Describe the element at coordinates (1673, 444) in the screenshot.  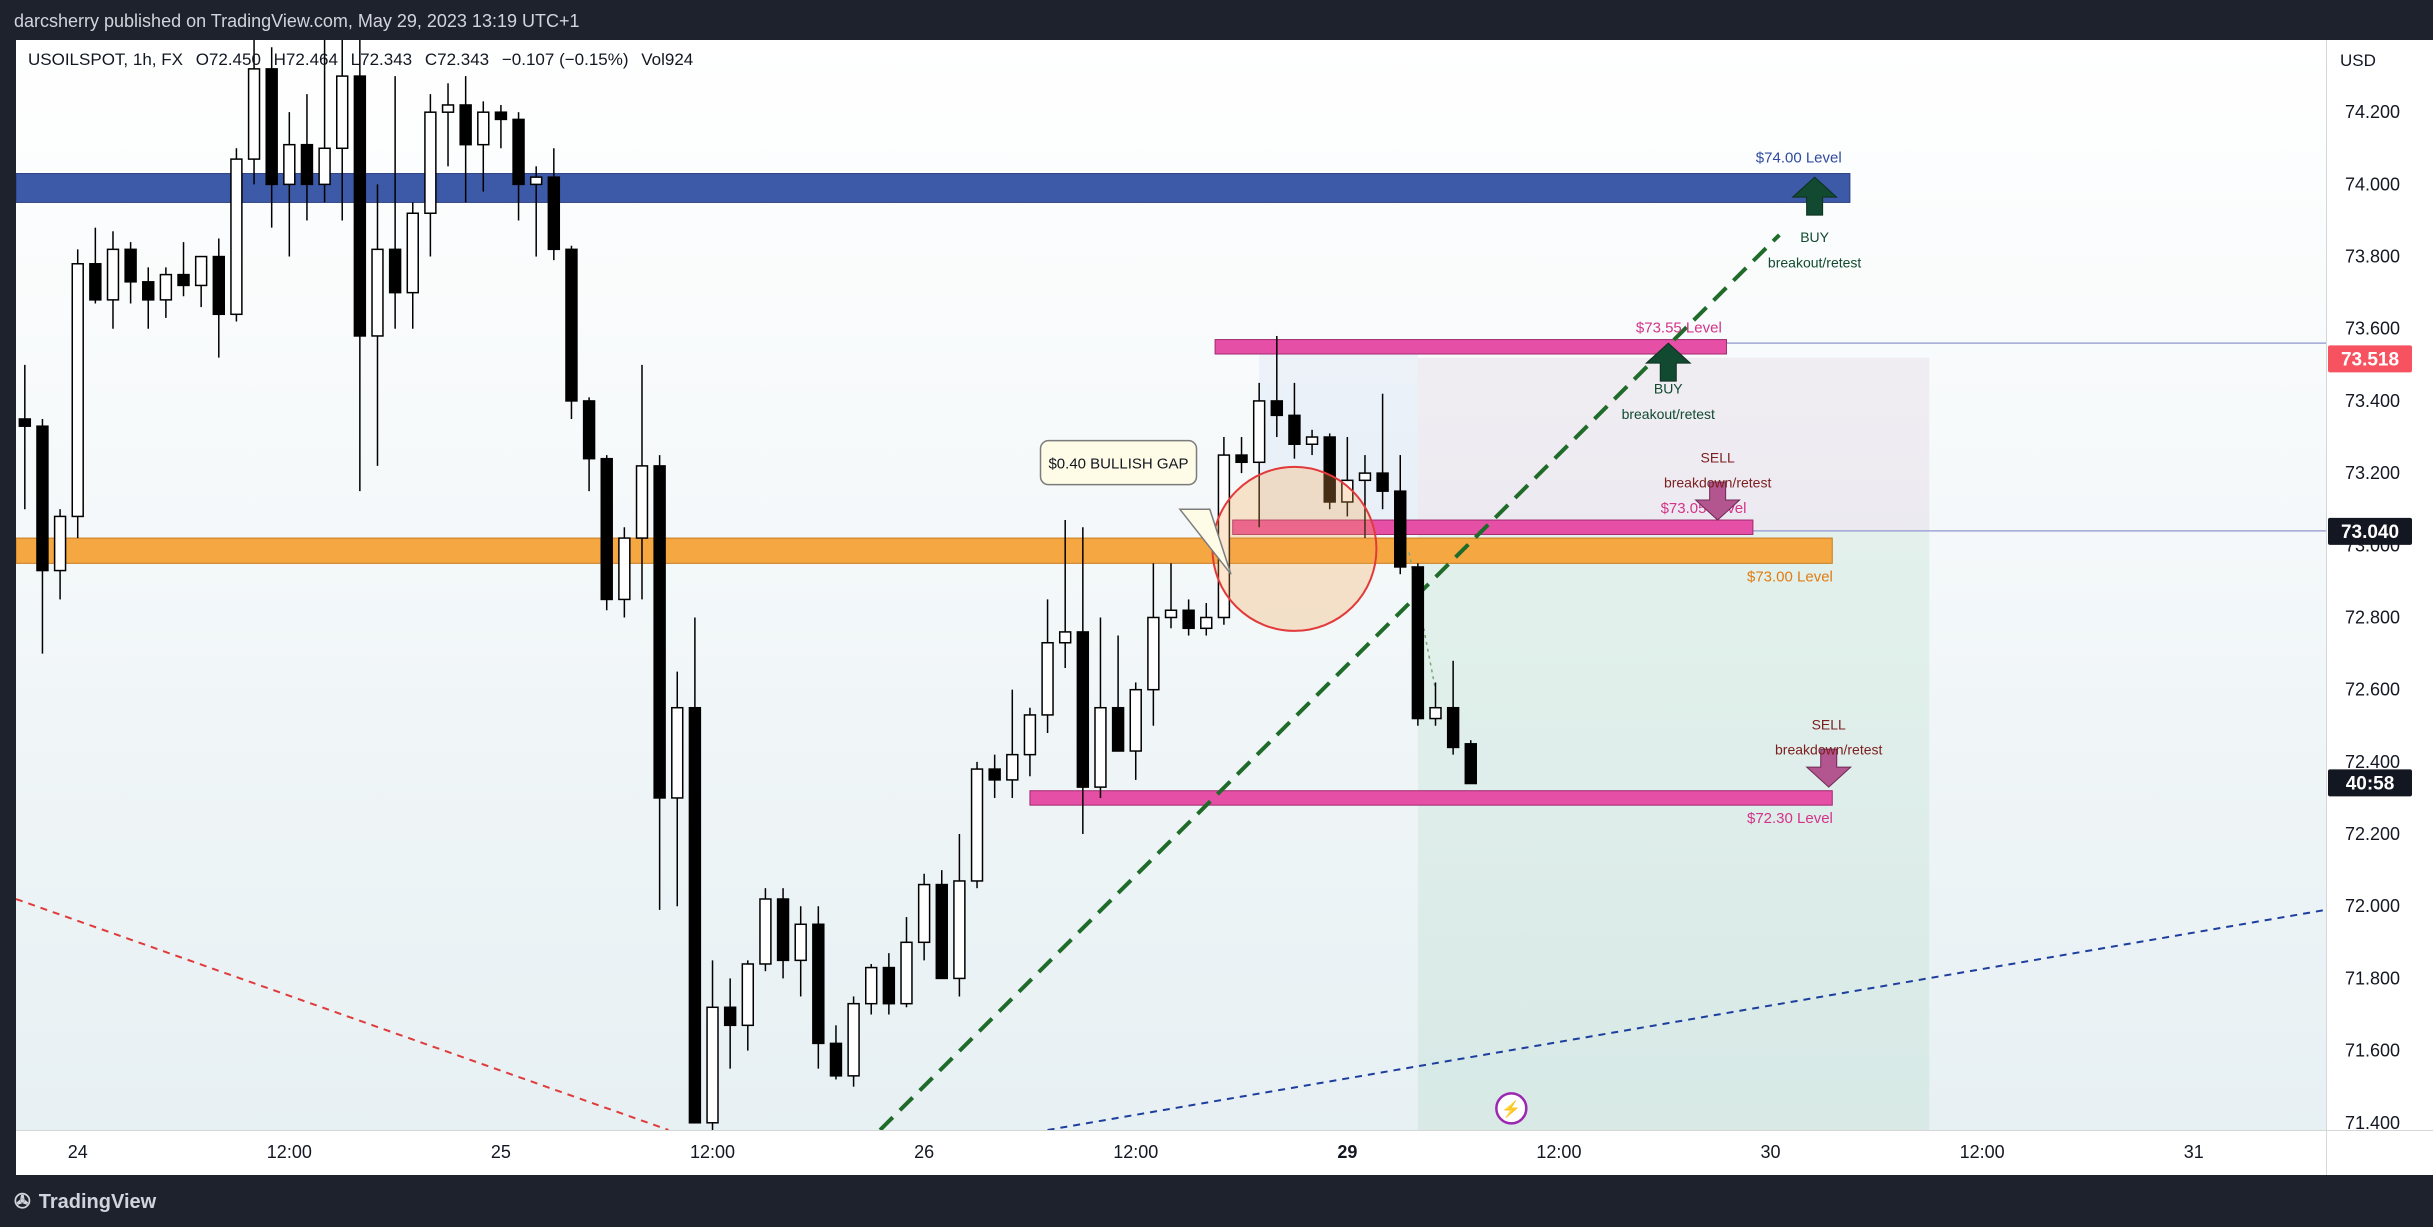
I see `risk-zone` at that location.